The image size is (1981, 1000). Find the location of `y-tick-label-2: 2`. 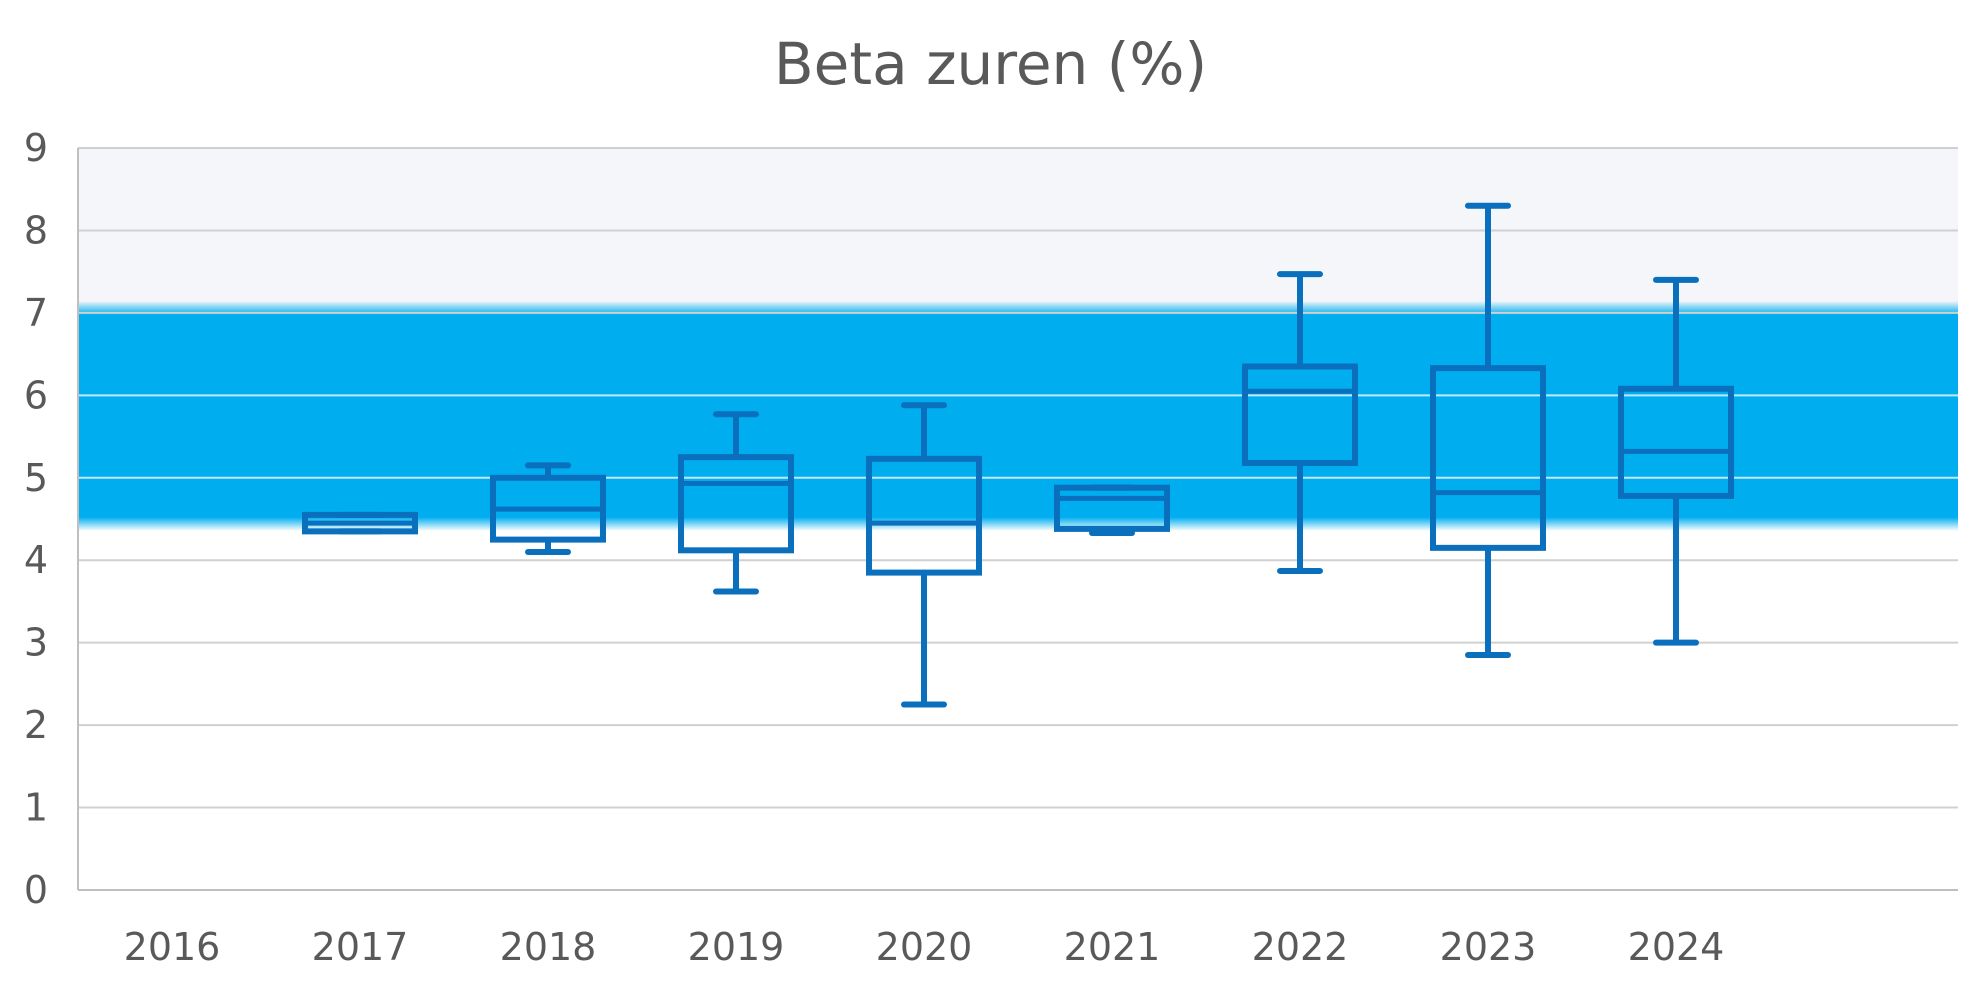

y-tick-label-2: 2 is located at coordinates (36, 725).